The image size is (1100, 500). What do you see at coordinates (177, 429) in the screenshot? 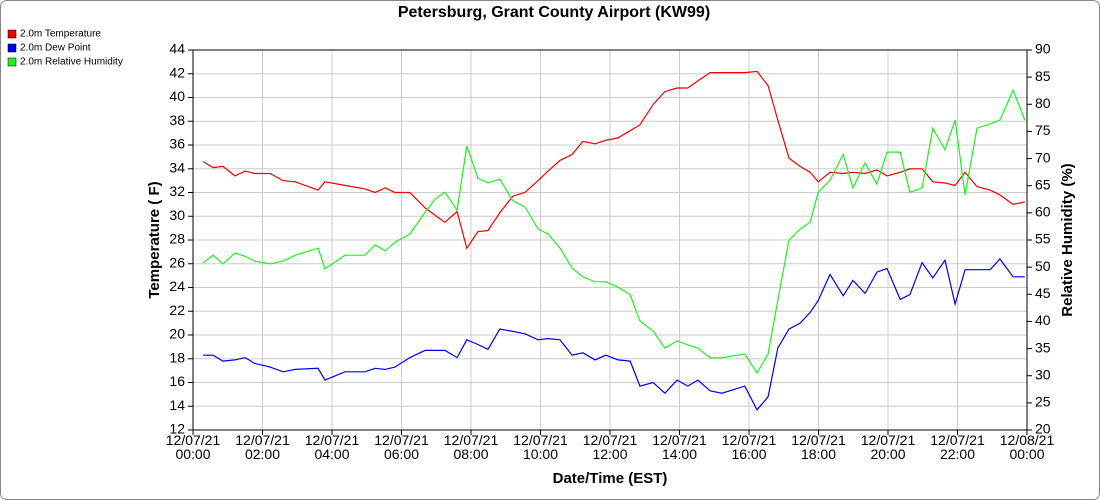
I see `y-tick-label: 12` at bounding box center [177, 429].